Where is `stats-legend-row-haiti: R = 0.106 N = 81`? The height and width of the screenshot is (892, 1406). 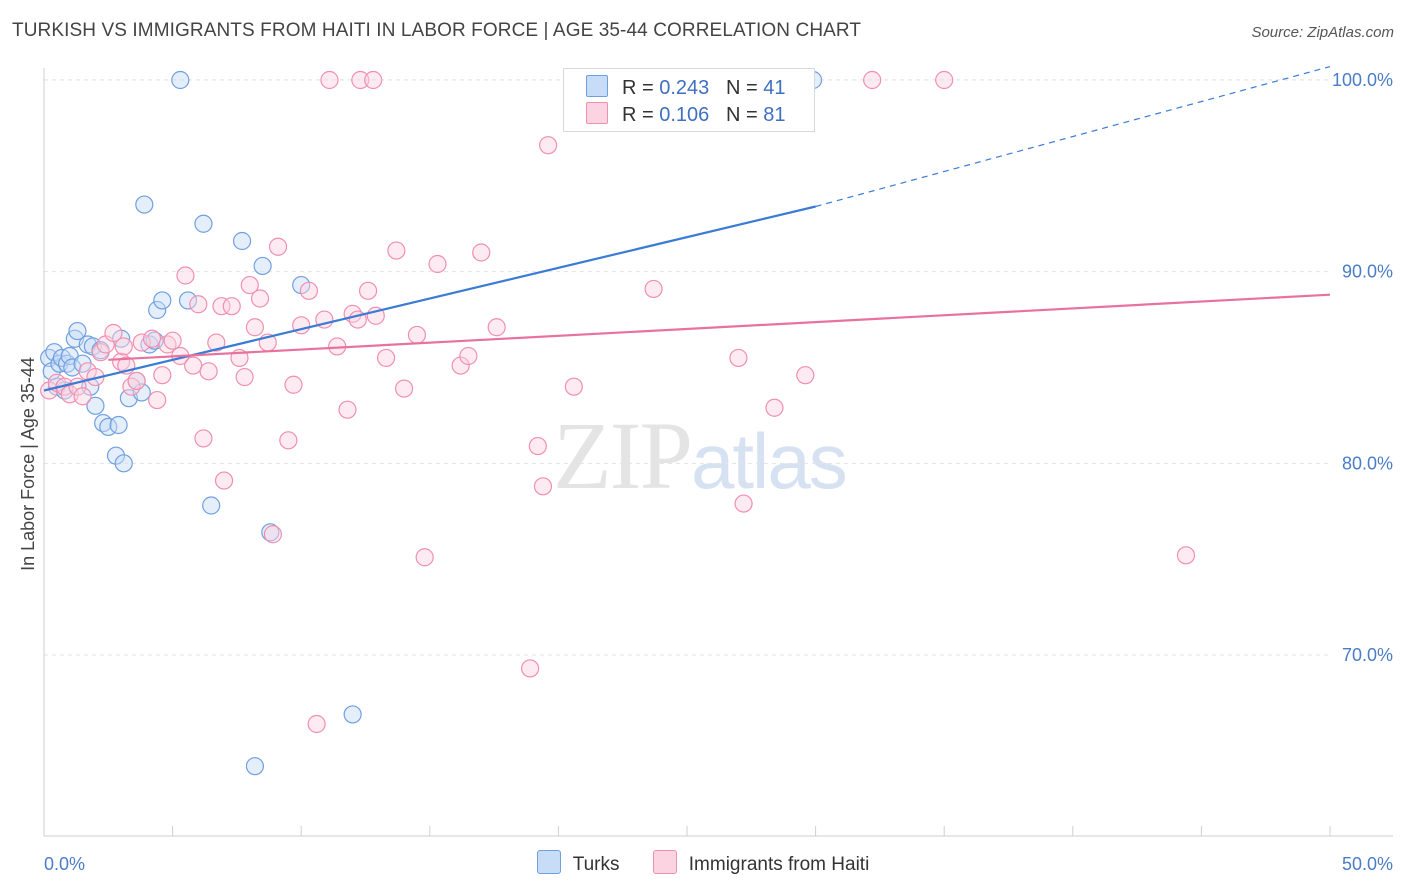
stats-legend-row-haiti: R = 0.106 N = 81 is located at coordinates (685, 115).